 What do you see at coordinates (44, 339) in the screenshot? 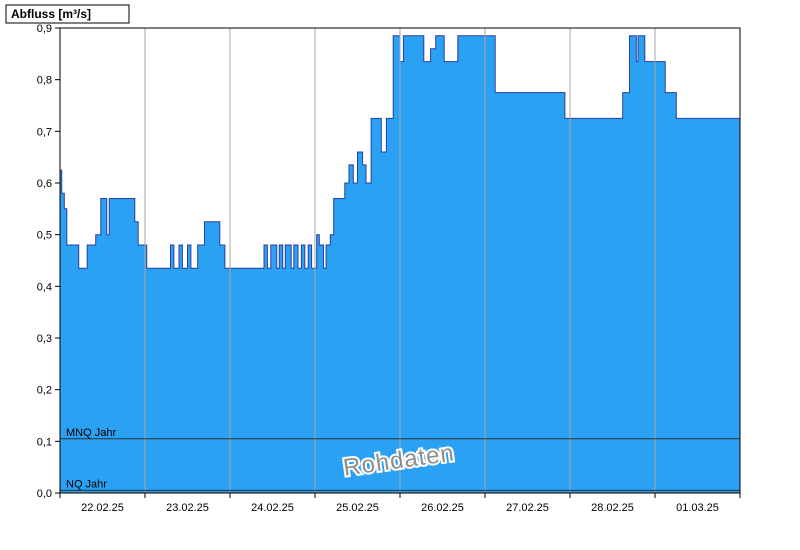
I see `y-tick-label: 0,3` at bounding box center [44, 339].